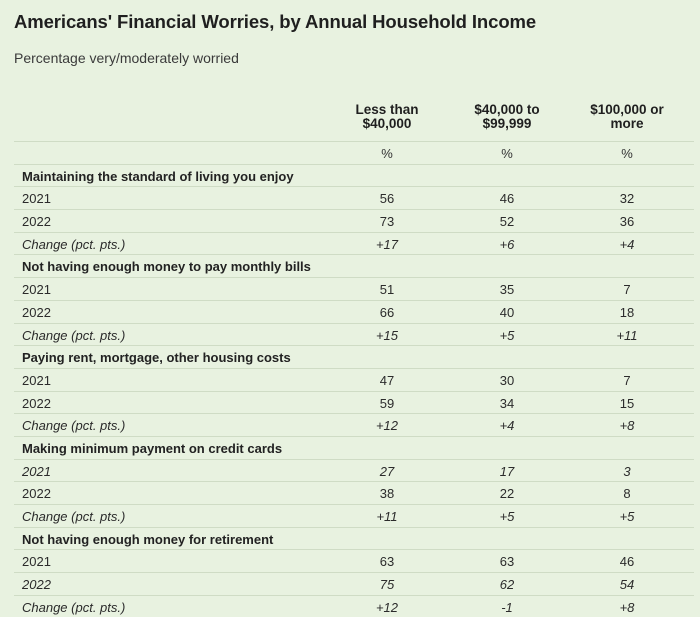 The height and width of the screenshot is (617, 700). What do you see at coordinates (148, 539) in the screenshot?
I see `section-label: Not having enough money for retirement` at bounding box center [148, 539].